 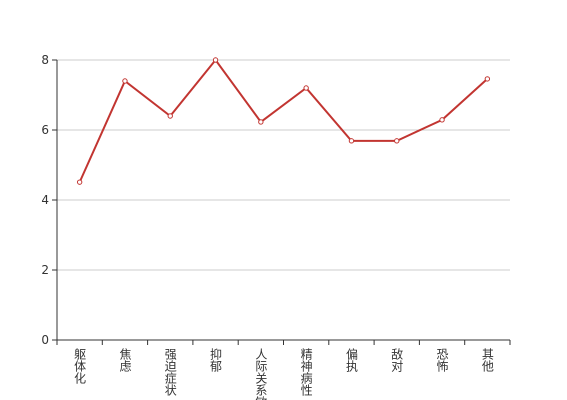 I want to click on x-tick-label: 抑郁, so click(x=216, y=360).